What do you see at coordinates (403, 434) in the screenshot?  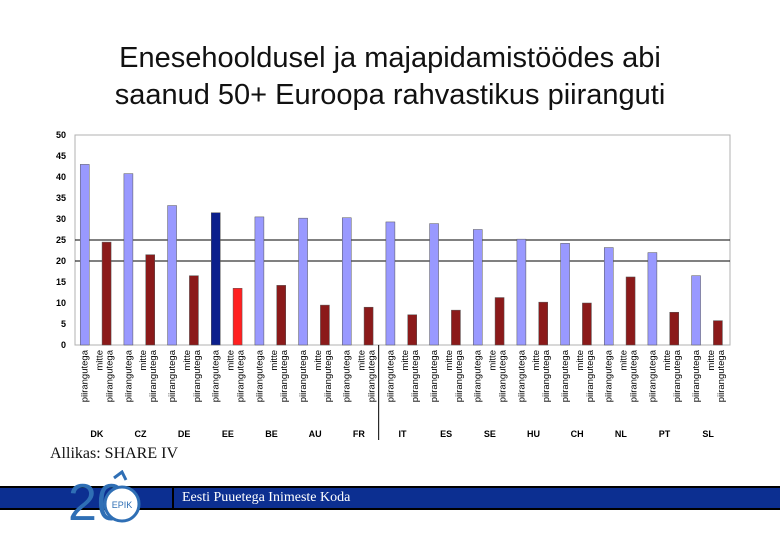 I see `country-label-IT: IT` at bounding box center [403, 434].